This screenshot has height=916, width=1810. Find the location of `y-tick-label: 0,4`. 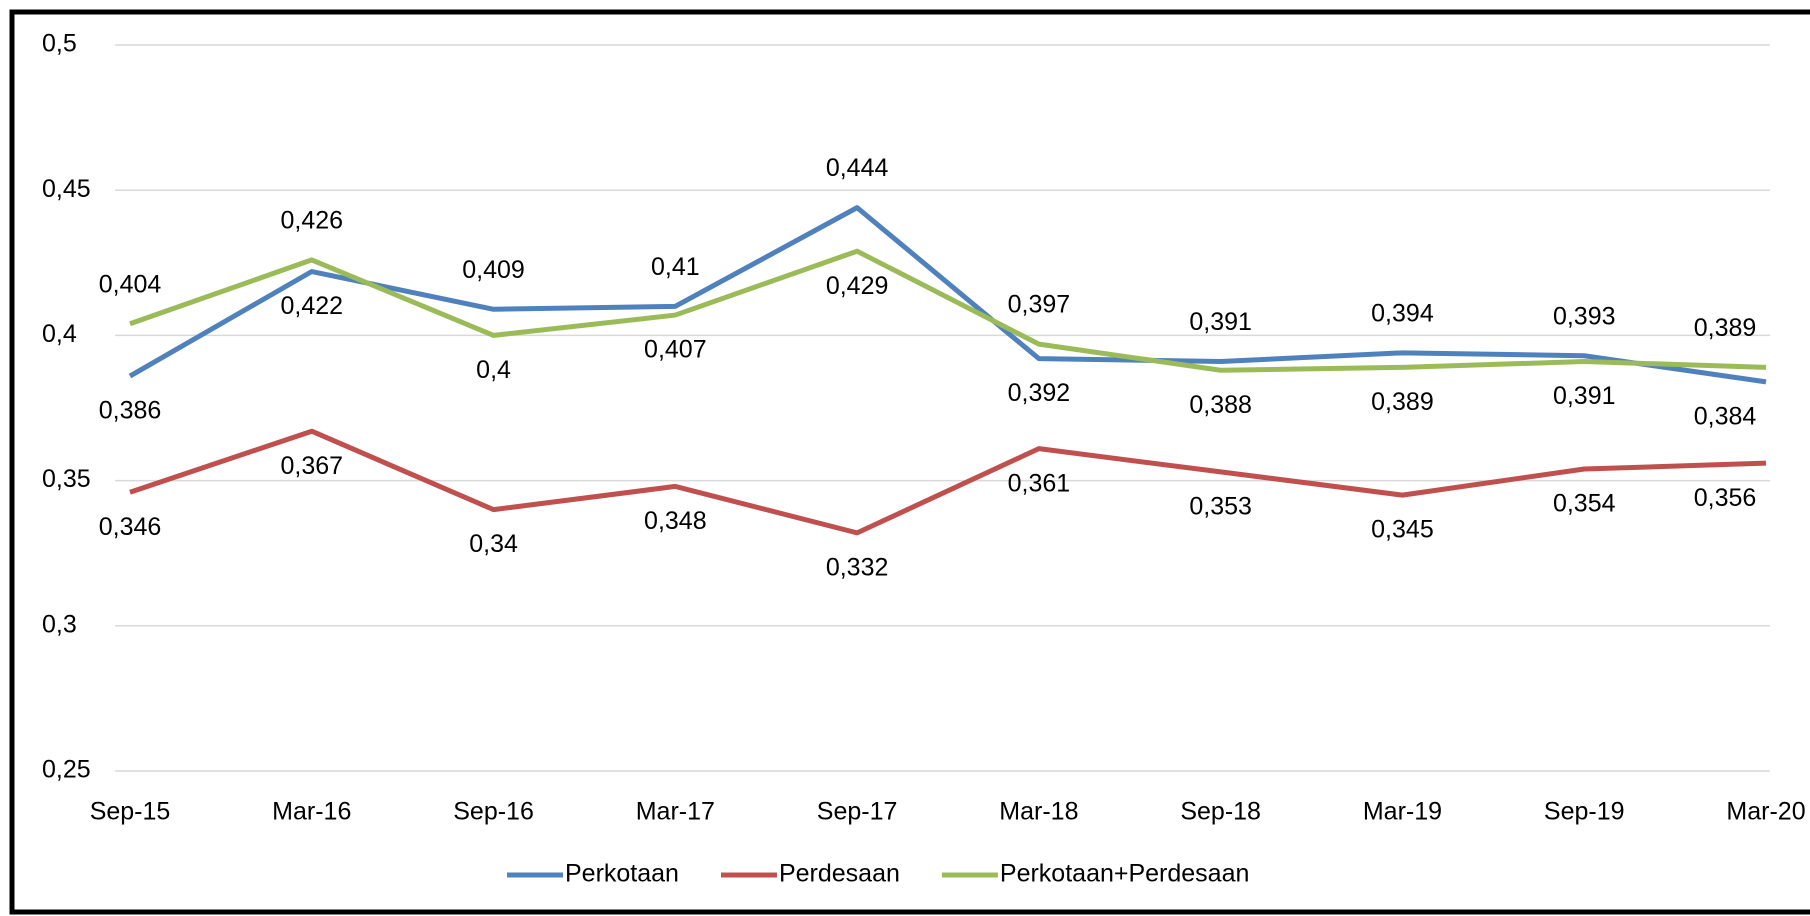

y-tick-label: 0,4 is located at coordinates (59, 334).